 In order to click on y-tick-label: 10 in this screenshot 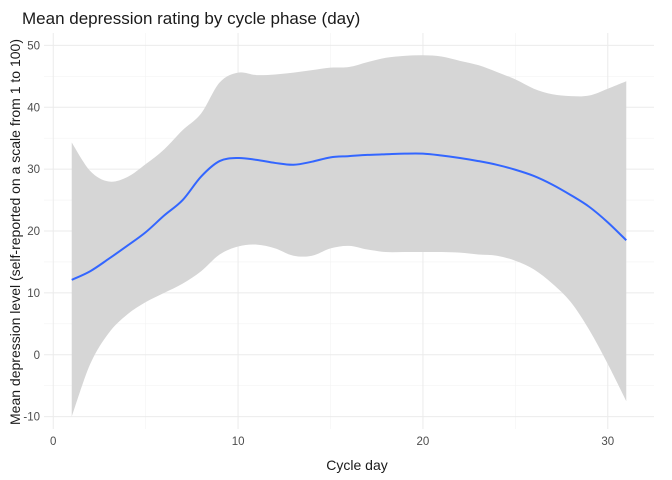, I will do `click(33, 294)`.